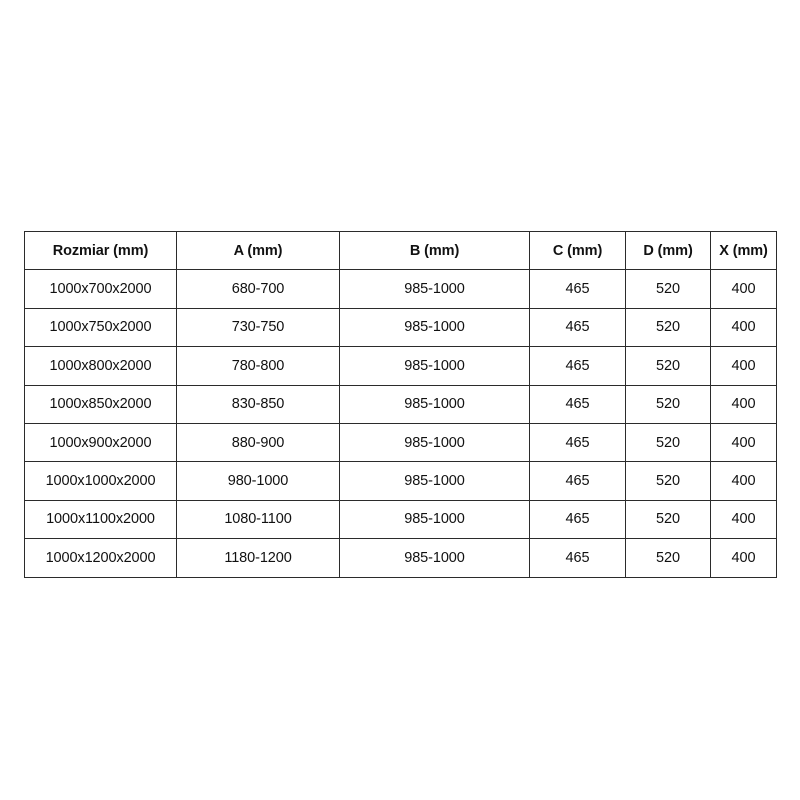 Image resolution: width=800 pixels, height=800 pixels. What do you see at coordinates (743, 250) in the screenshot?
I see `column-header-x: X (mm)` at bounding box center [743, 250].